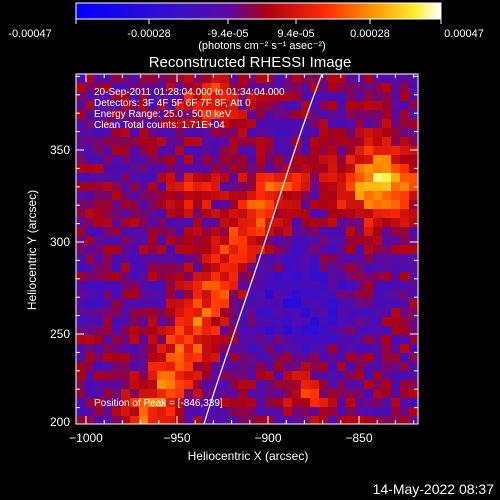 The image size is (500, 500). I want to click on y-tick-label: 200, so click(60, 422).